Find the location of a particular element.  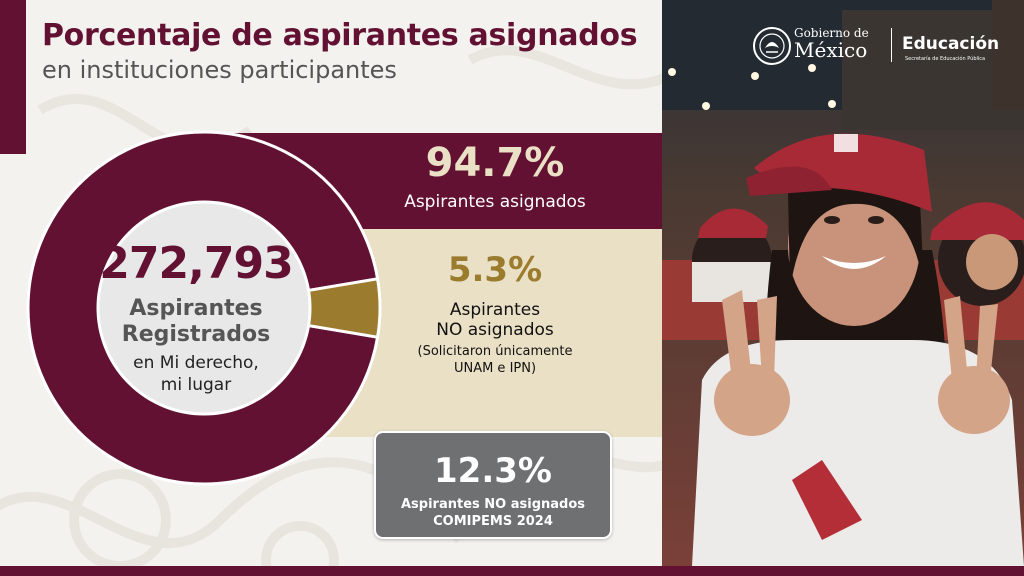

not-assigned-label-line2: NO asignados is located at coordinates (495, 330).